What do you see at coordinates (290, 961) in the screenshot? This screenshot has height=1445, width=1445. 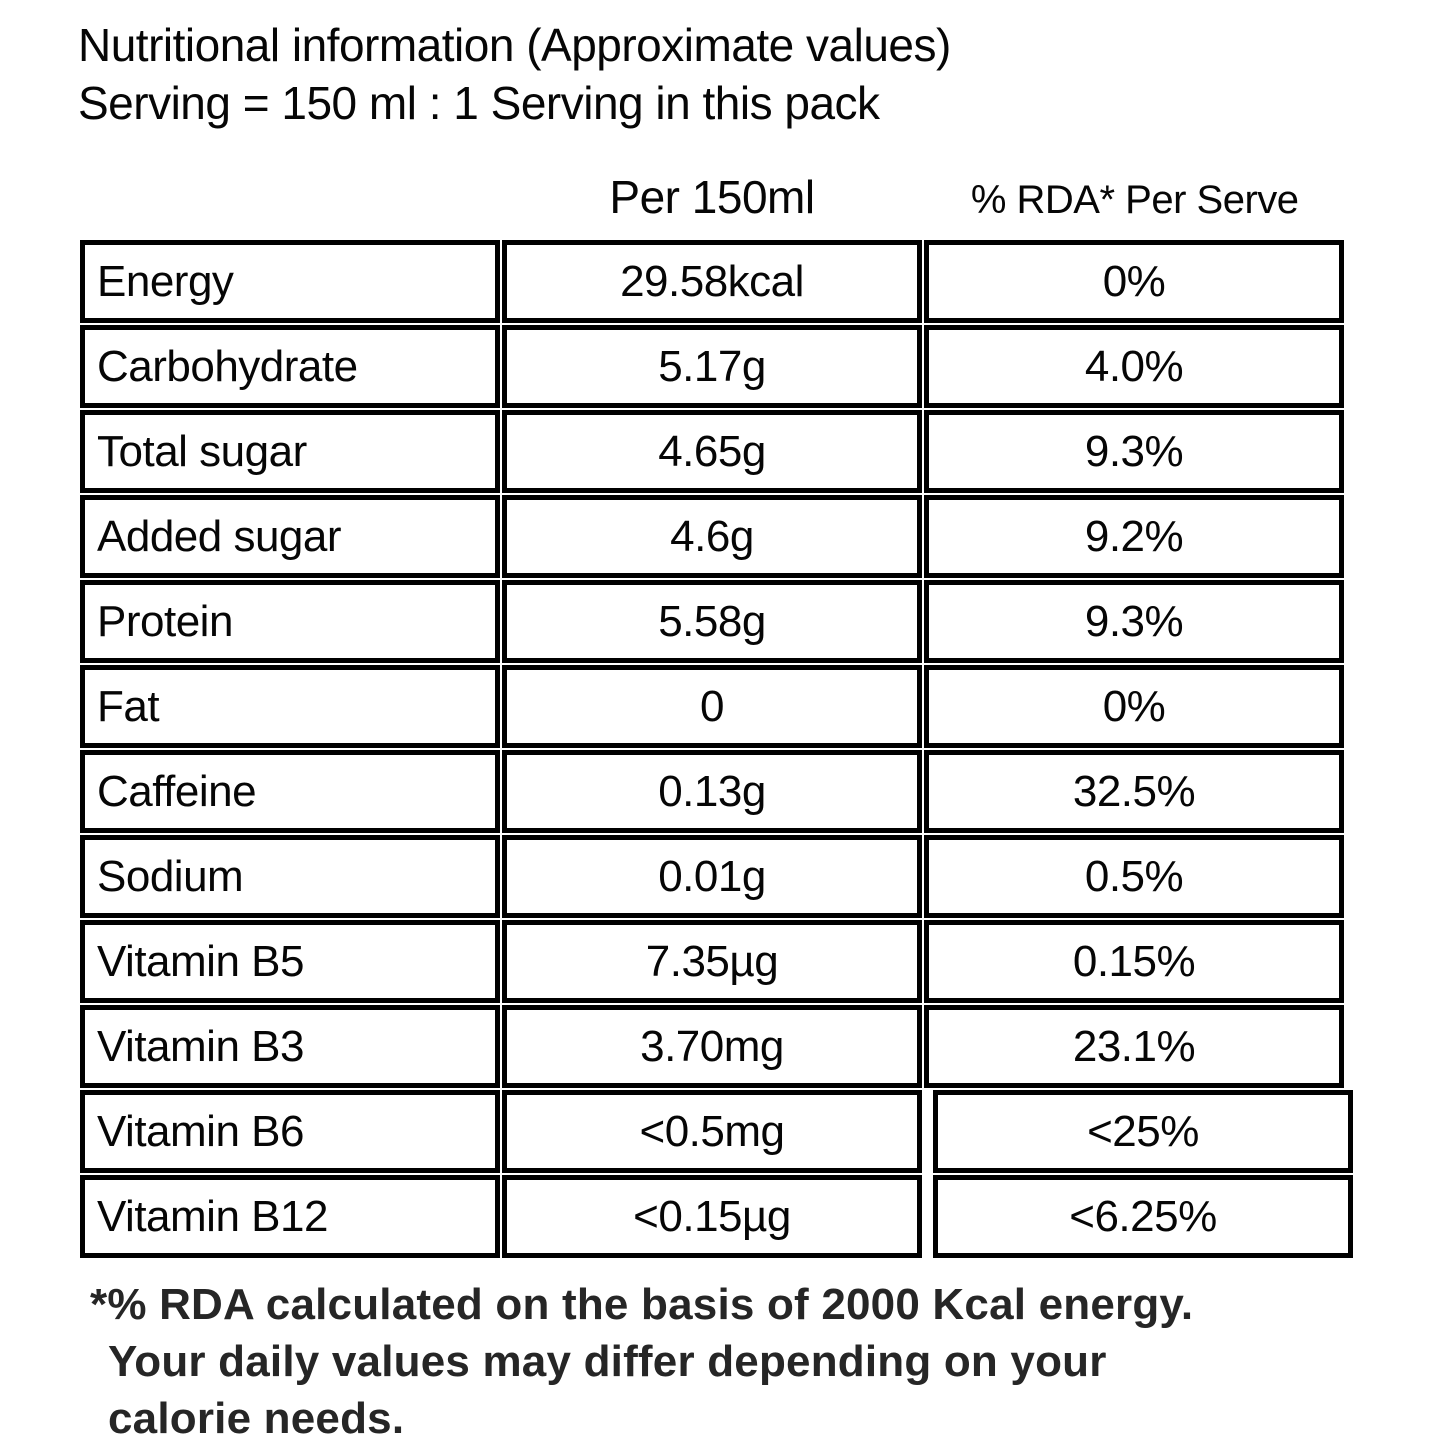 I see `nutrient-cell: Vitamin B5` at bounding box center [290, 961].